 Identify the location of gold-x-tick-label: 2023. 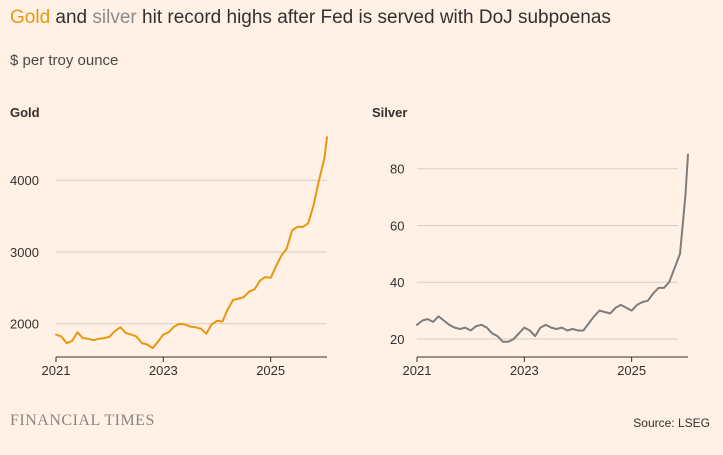
(163, 370).